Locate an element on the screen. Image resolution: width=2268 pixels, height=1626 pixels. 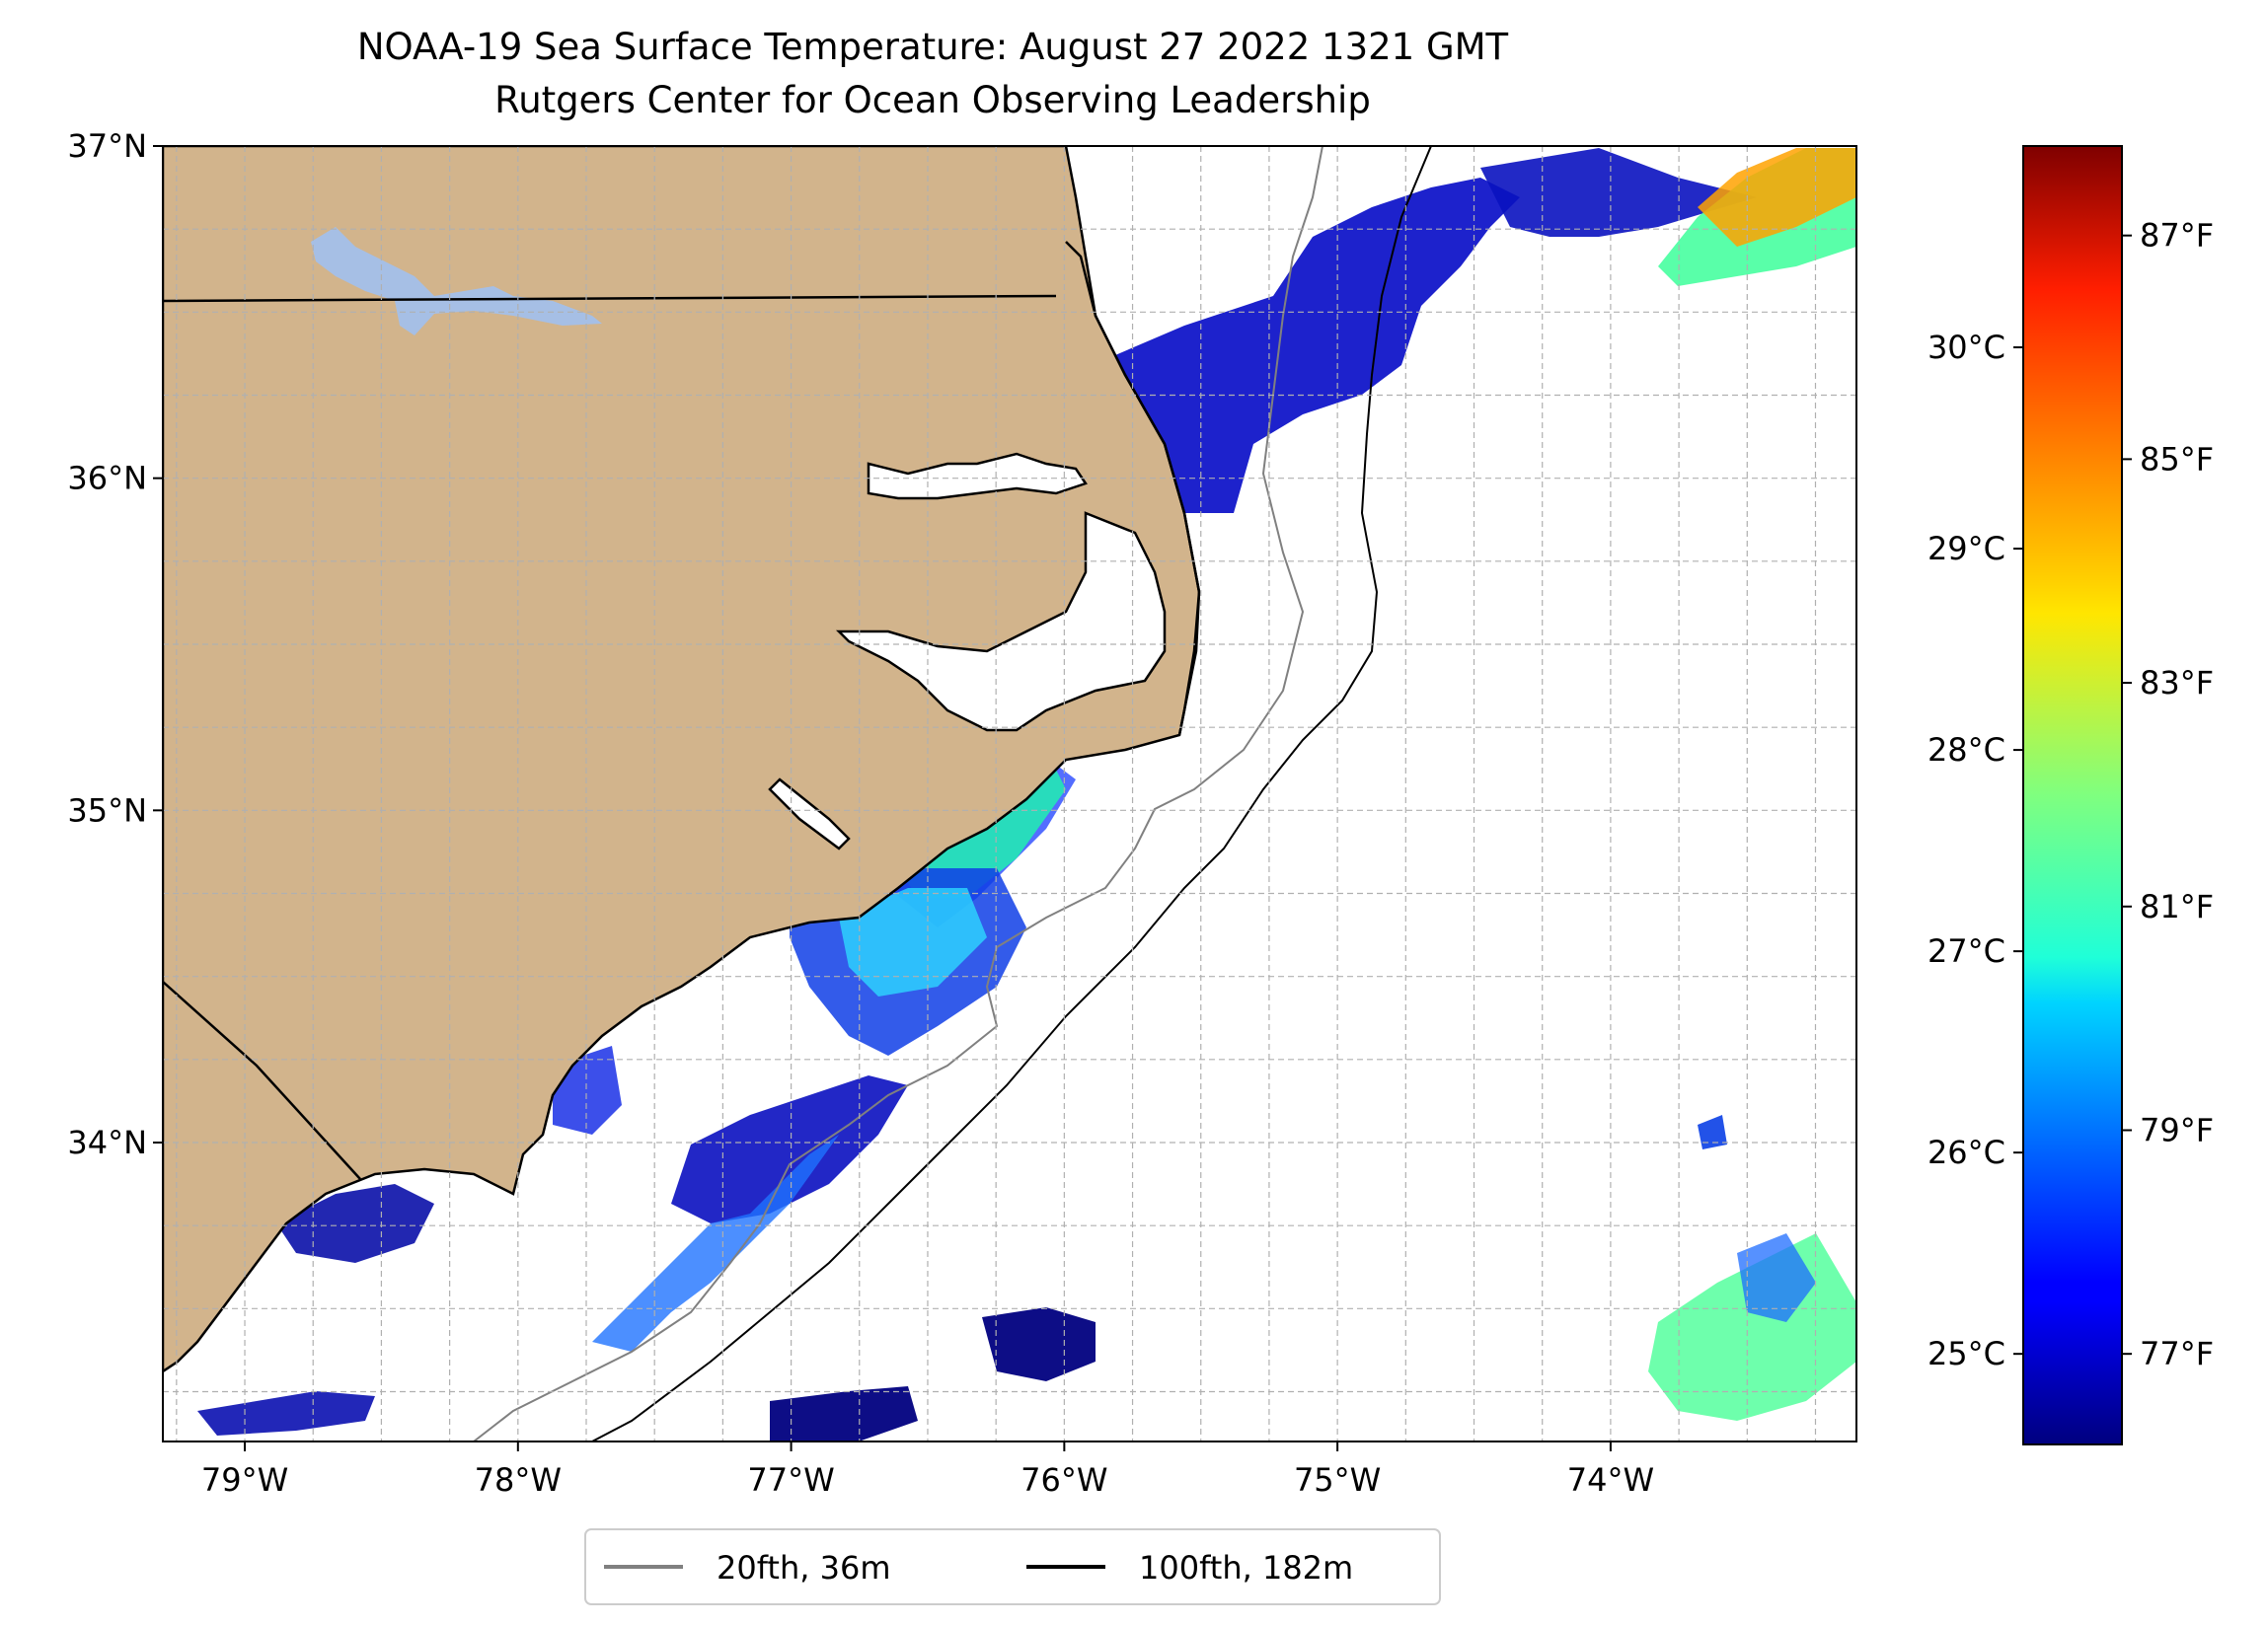
lon-tick-label: 79°W is located at coordinates (245, 1480).